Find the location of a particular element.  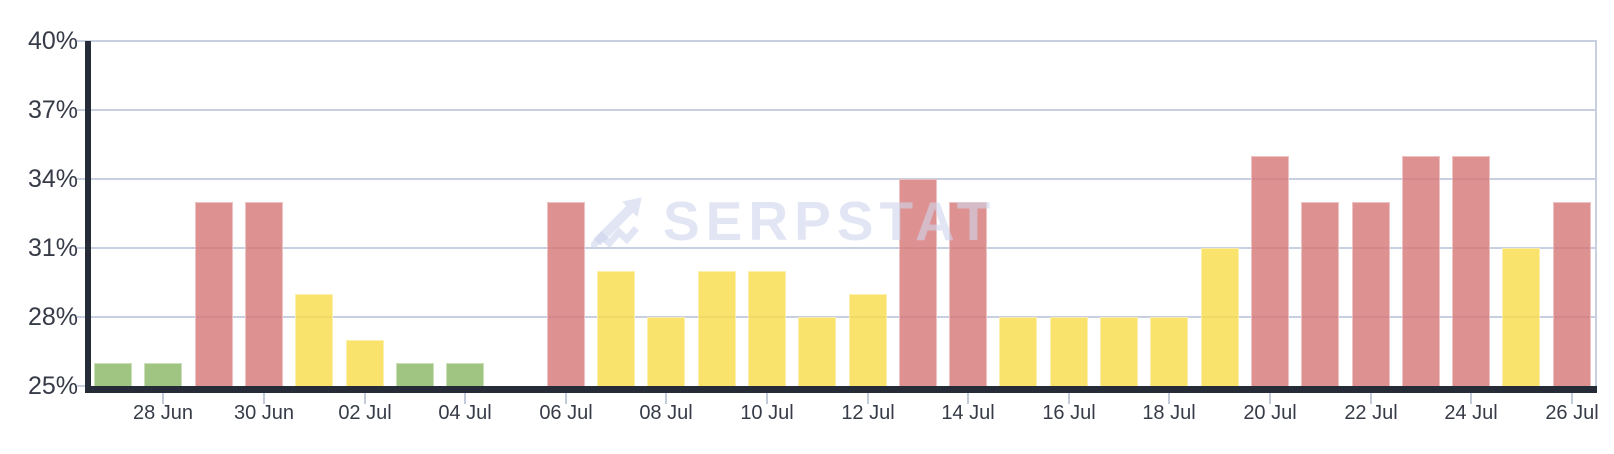

bar-23-jul is located at coordinates (1421, 271).